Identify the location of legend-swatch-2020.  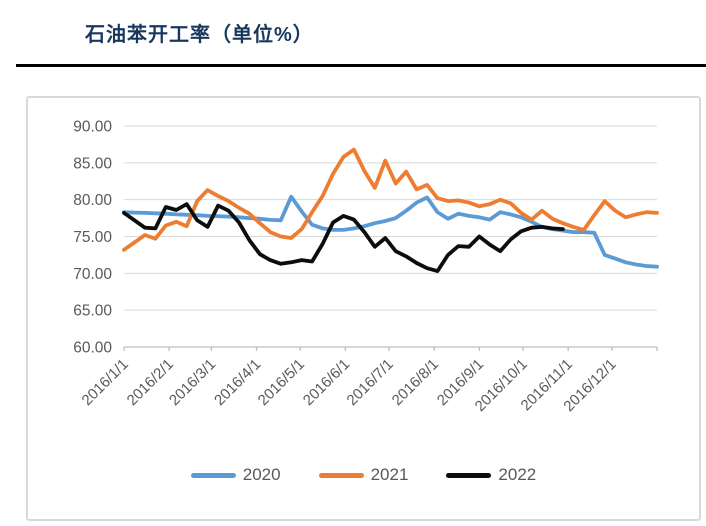
(213, 475).